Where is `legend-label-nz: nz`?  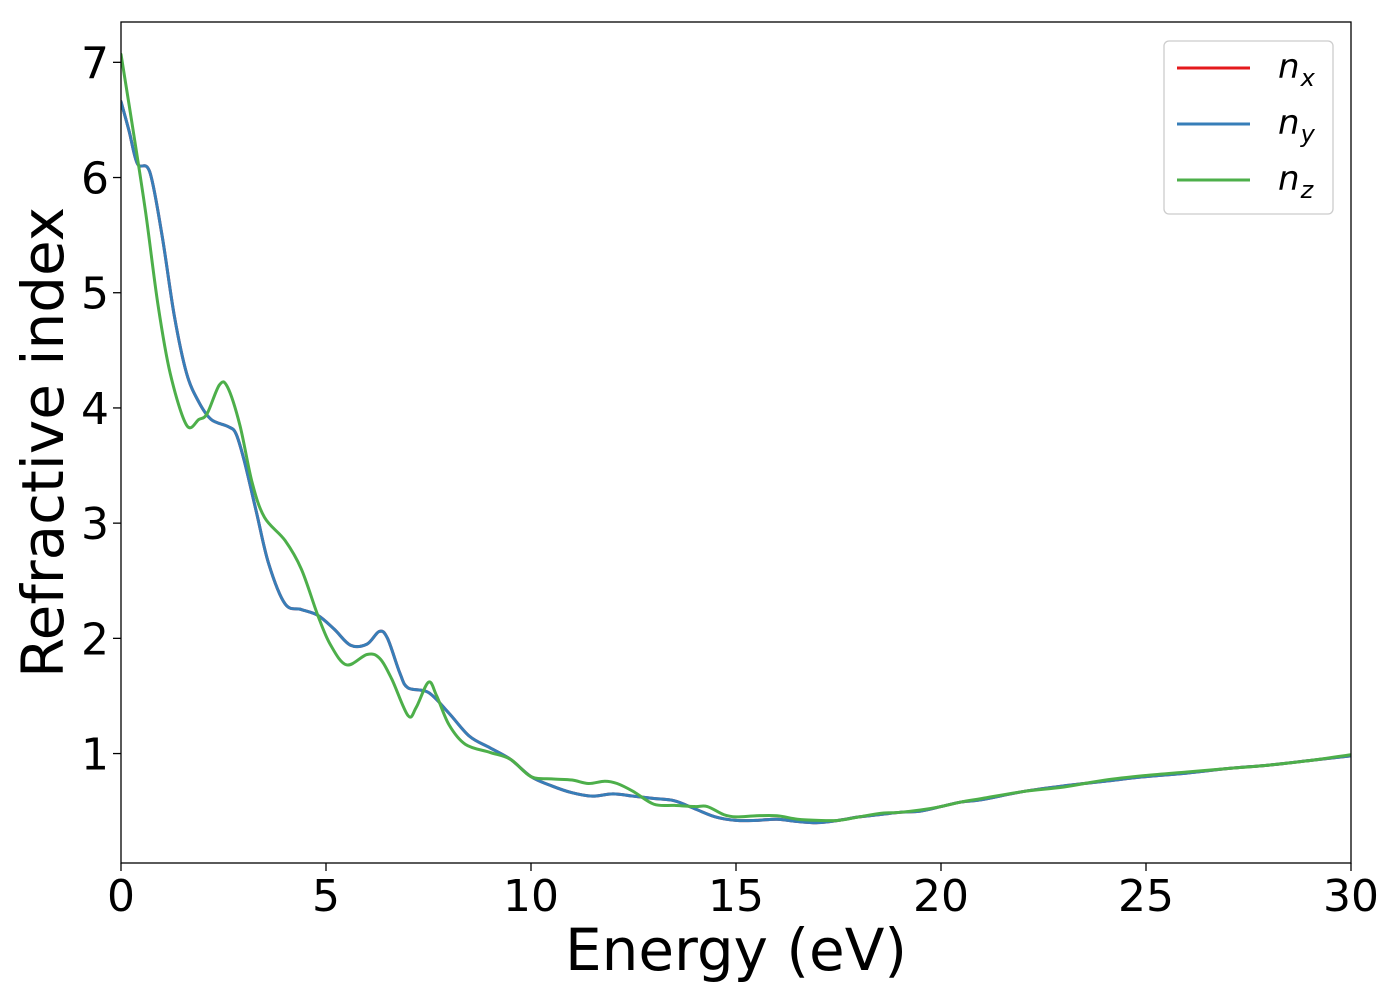
legend-label-nz: nz is located at coordinates (1296, 181).